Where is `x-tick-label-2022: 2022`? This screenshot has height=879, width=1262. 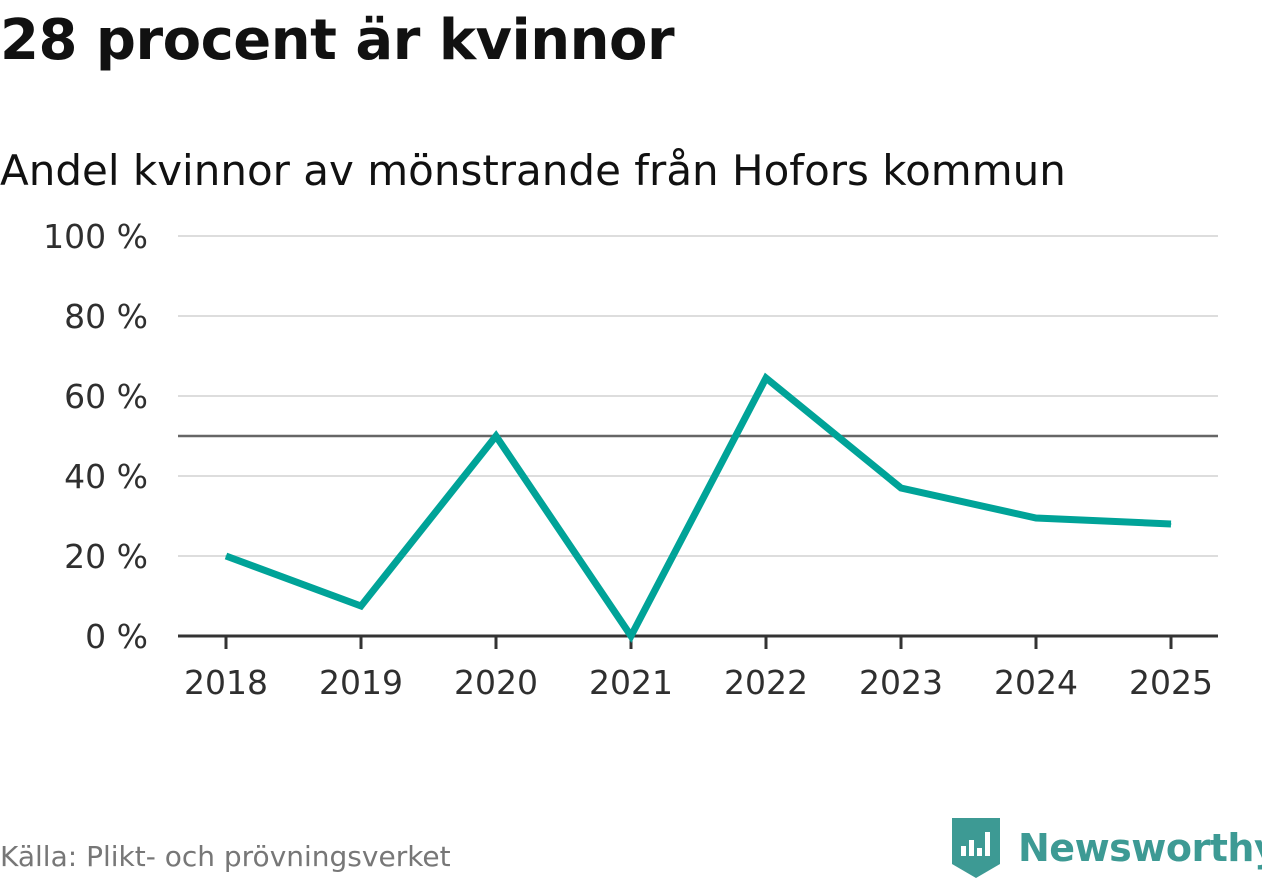 x-tick-label-2022: 2022 is located at coordinates (766, 682).